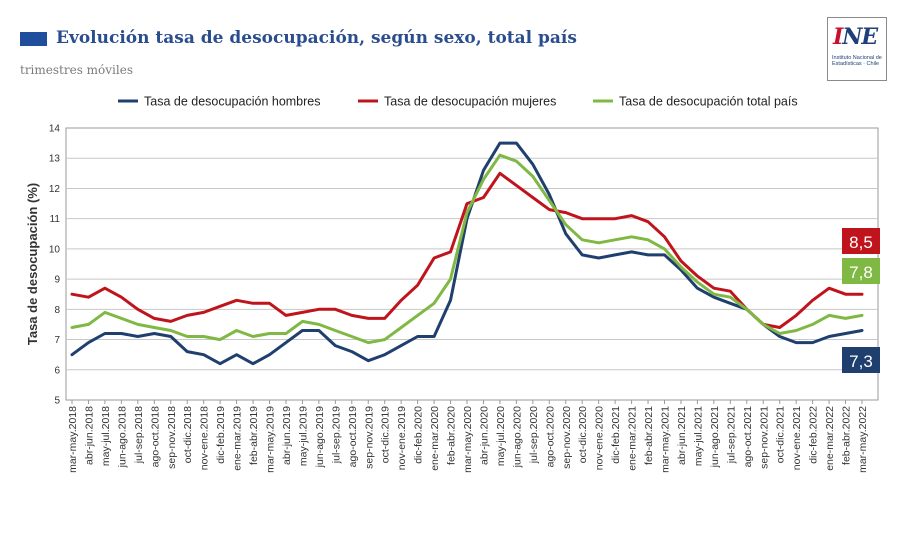 The image size is (904, 538). I want to click on x-tick-label: jun-ago.2020, so click(517, 437).